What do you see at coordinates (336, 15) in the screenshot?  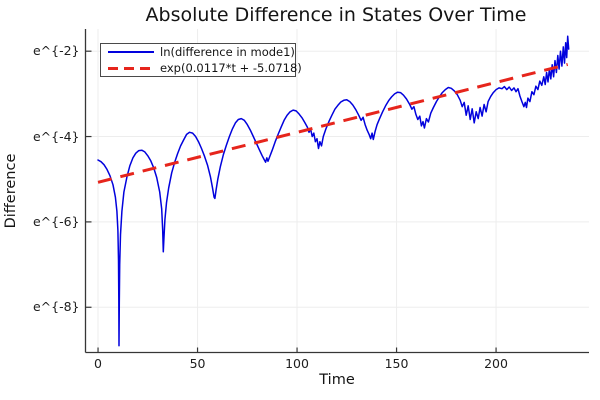 I see `chart-title: Absolute Difference in States Over Time` at bounding box center [336, 15].